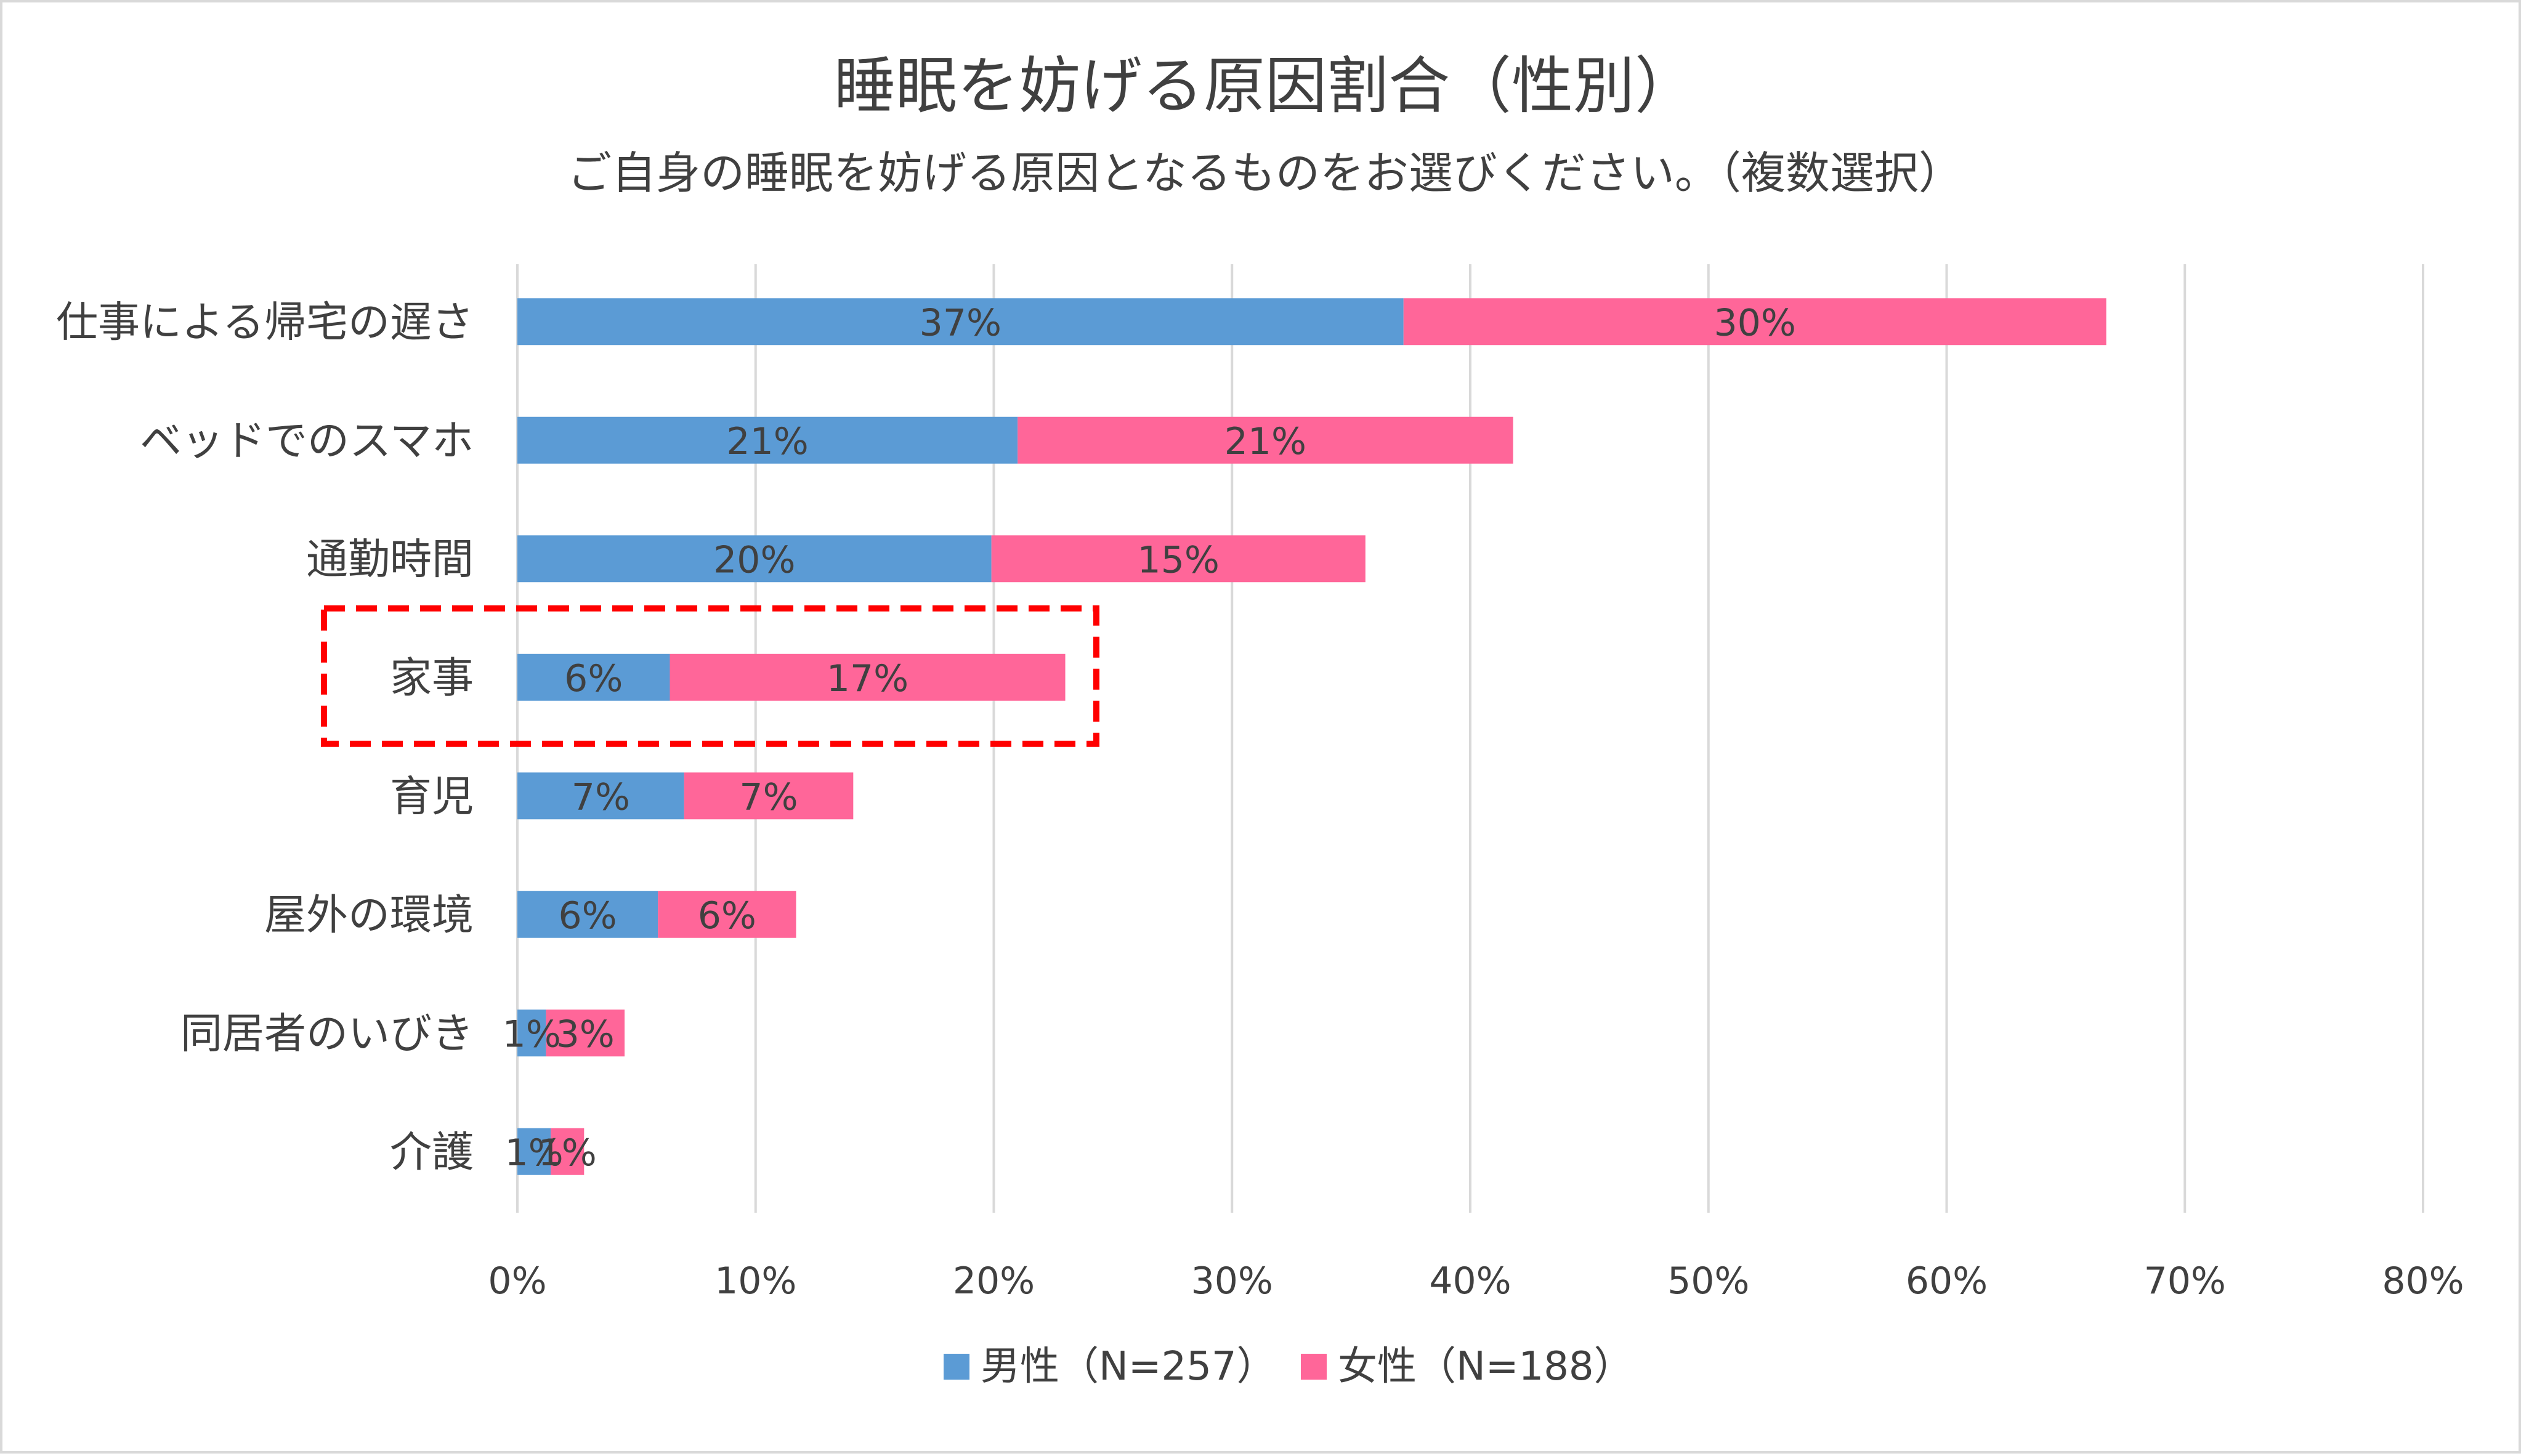  Describe the element at coordinates (1265, 173) in the screenshot. I see `chart-subtitle: ご自身の睡眠を妨げる原因となるものをお選びください。（複数選択）` at that location.